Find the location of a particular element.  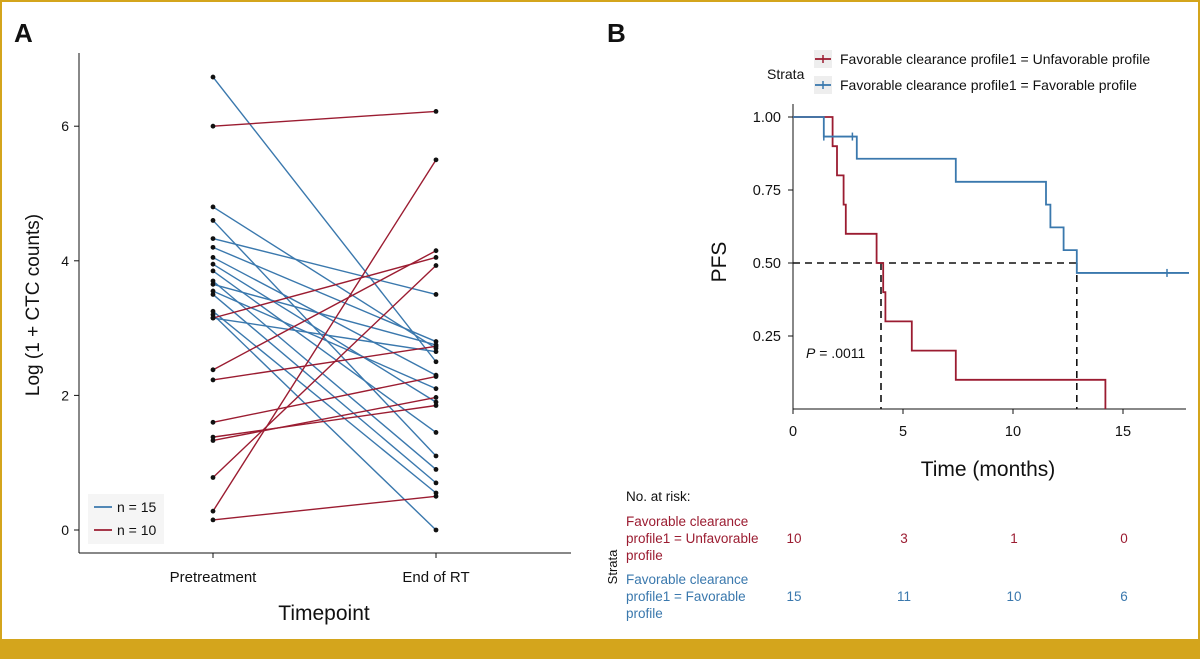

panel-a-legend: n = 15 n = 10 is located at coordinates (126, 519).